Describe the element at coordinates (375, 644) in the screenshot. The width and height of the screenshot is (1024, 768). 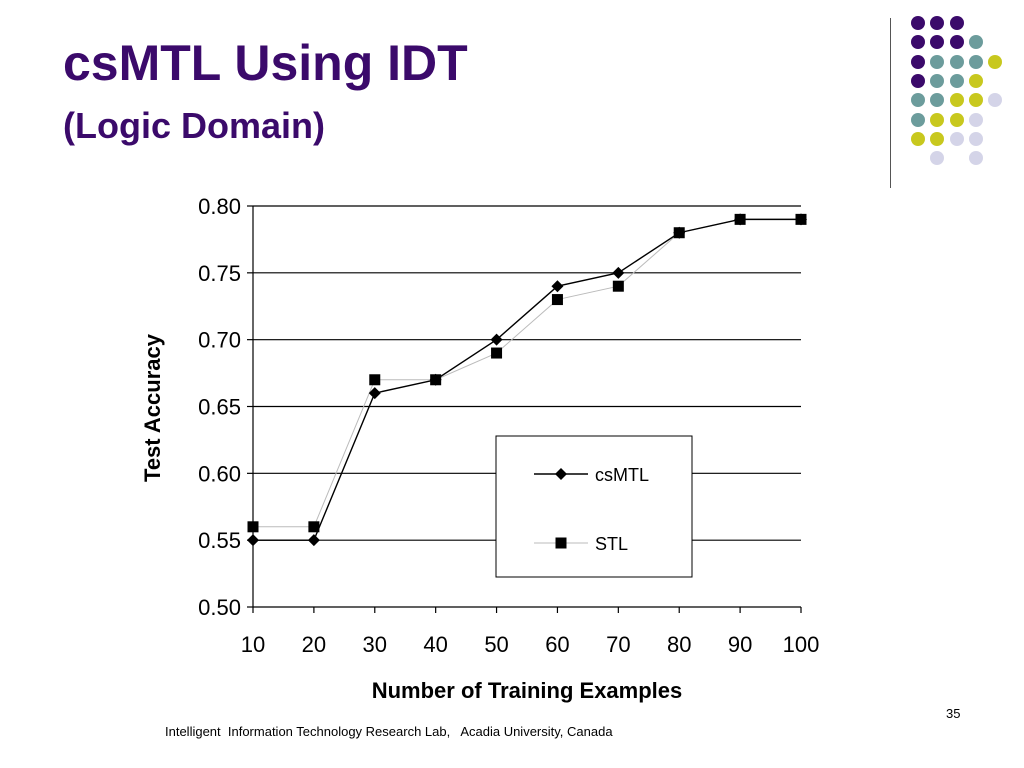
I see `x-tick-label: 30` at that location.